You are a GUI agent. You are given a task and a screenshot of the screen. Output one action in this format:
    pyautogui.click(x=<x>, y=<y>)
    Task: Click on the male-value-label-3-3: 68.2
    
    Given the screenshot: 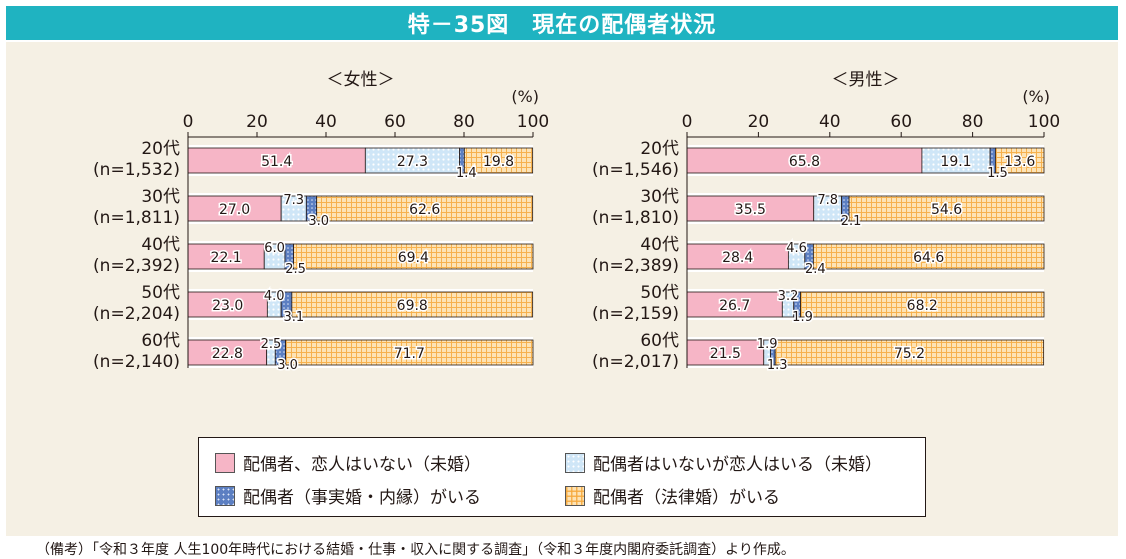 What is the action you would take?
    pyautogui.click(x=922, y=306)
    